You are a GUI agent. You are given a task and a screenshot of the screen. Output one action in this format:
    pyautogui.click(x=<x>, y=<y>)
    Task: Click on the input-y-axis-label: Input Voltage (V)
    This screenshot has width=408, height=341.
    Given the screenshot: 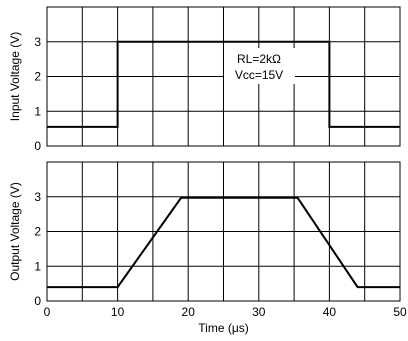 What is the action you would take?
    pyautogui.click(x=15, y=76)
    